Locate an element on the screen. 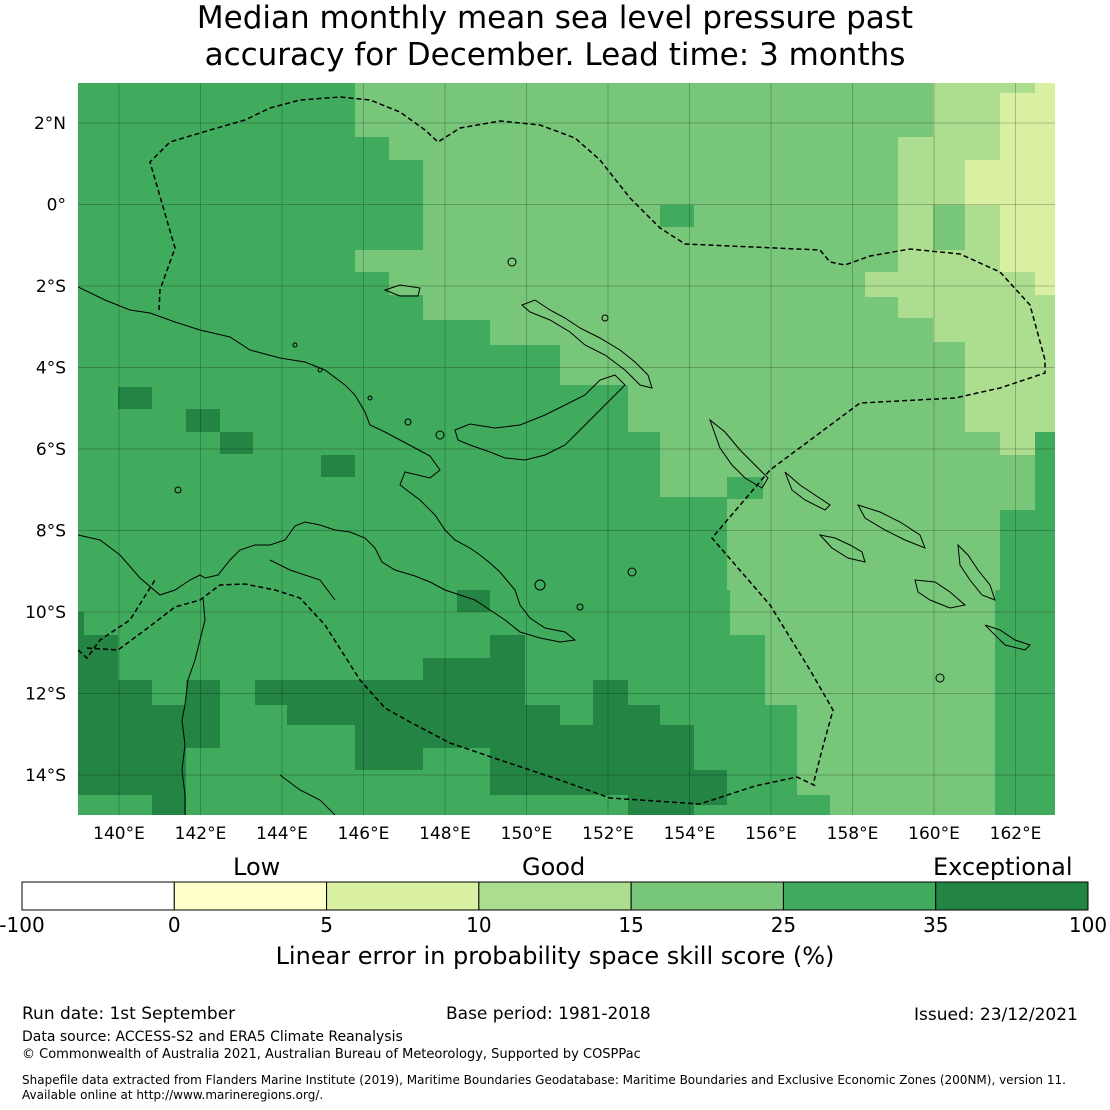 Image resolution: width=1110 pixels, height=1110 pixels. latitude-label: 8°S is located at coordinates (51, 532).